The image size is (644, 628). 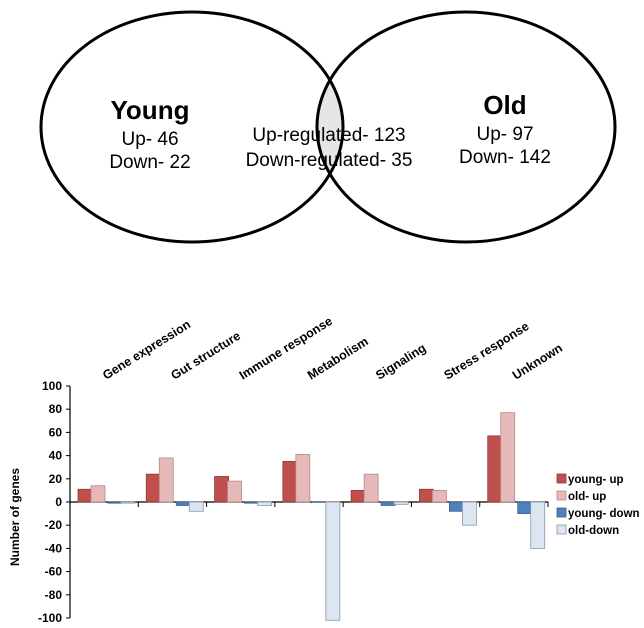 What do you see at coordinates (508, 457) in the screenshot?
I see `bar-old-up-unknown` at bounding box center [508, 457].